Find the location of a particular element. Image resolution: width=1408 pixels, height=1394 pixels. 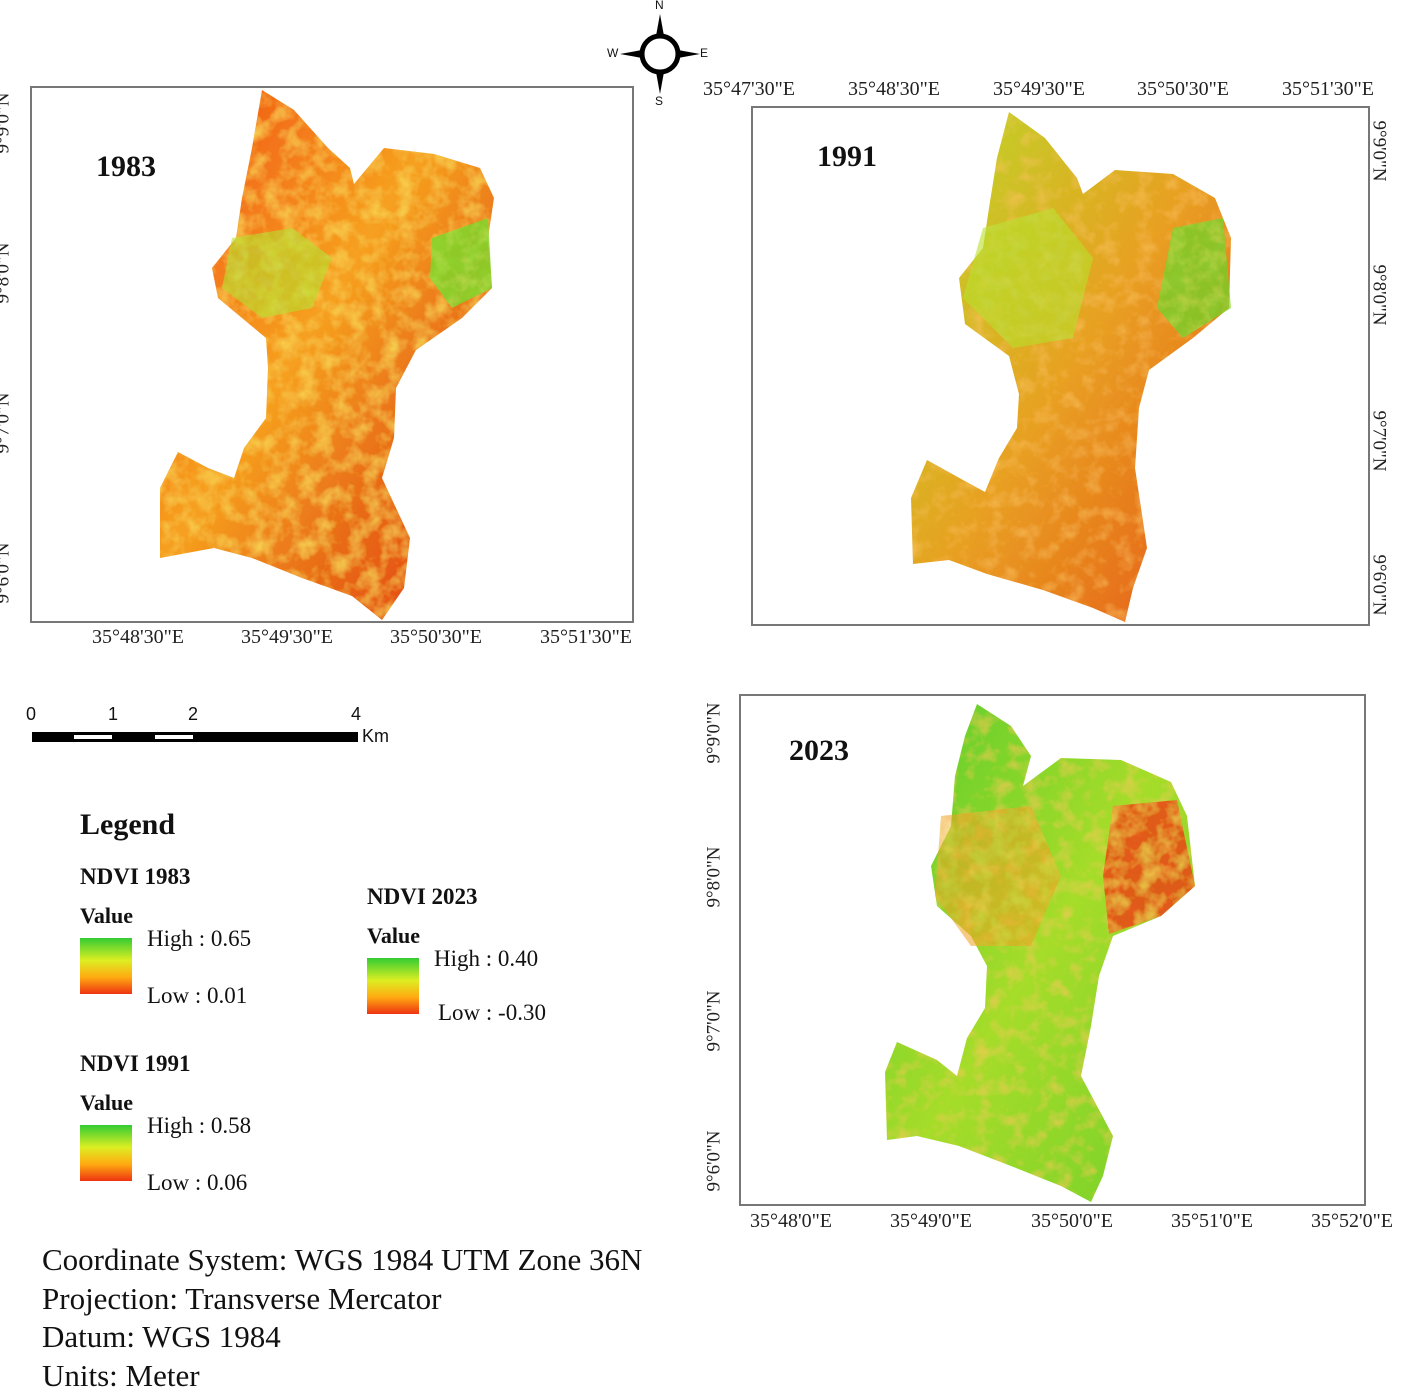

legend-low: Low : -0.30 is located at coordinates (492, 1012).